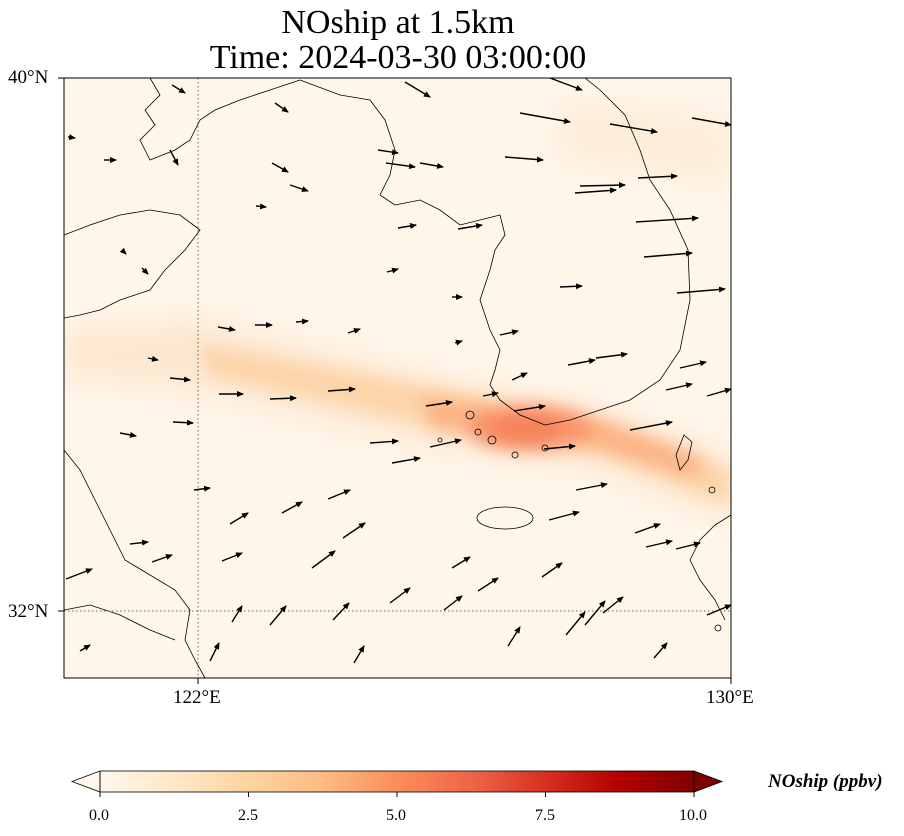 The width and height of the screenshot is (904, 836). Describe the element at coordinates (85, 781) in the screenshot. I see `colorbar-extend-low` at that location.